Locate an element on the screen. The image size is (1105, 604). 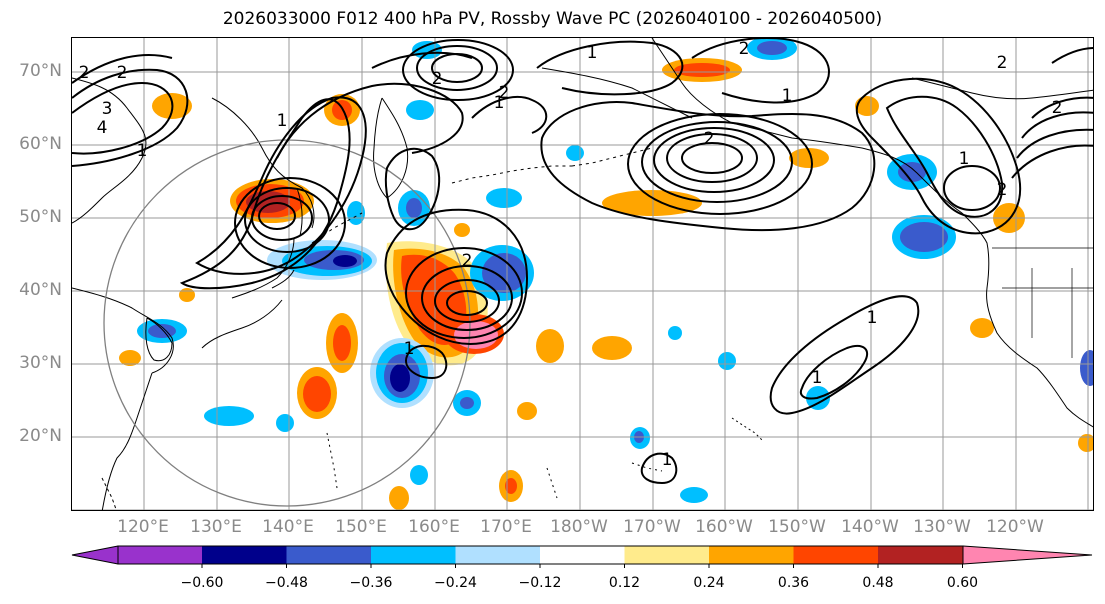
lat-label-30n: 30°N is located at coordinates (40, 363).